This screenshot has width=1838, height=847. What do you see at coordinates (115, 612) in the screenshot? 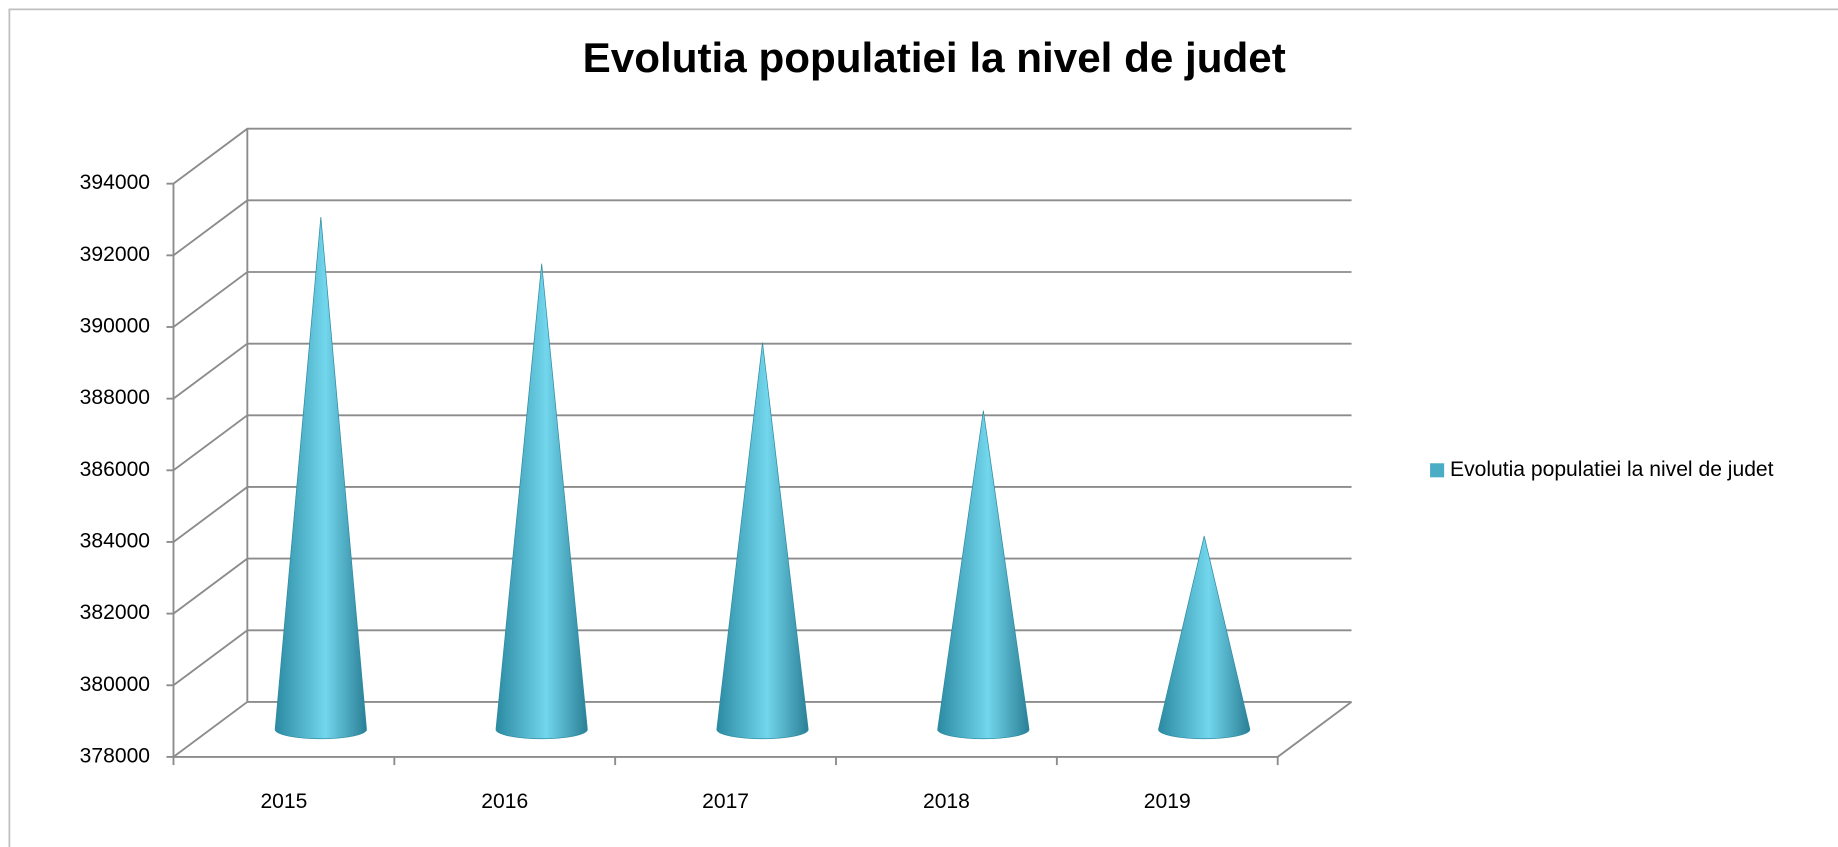
I see `y-tick-label: 382000` at bounding box center [115, 612].